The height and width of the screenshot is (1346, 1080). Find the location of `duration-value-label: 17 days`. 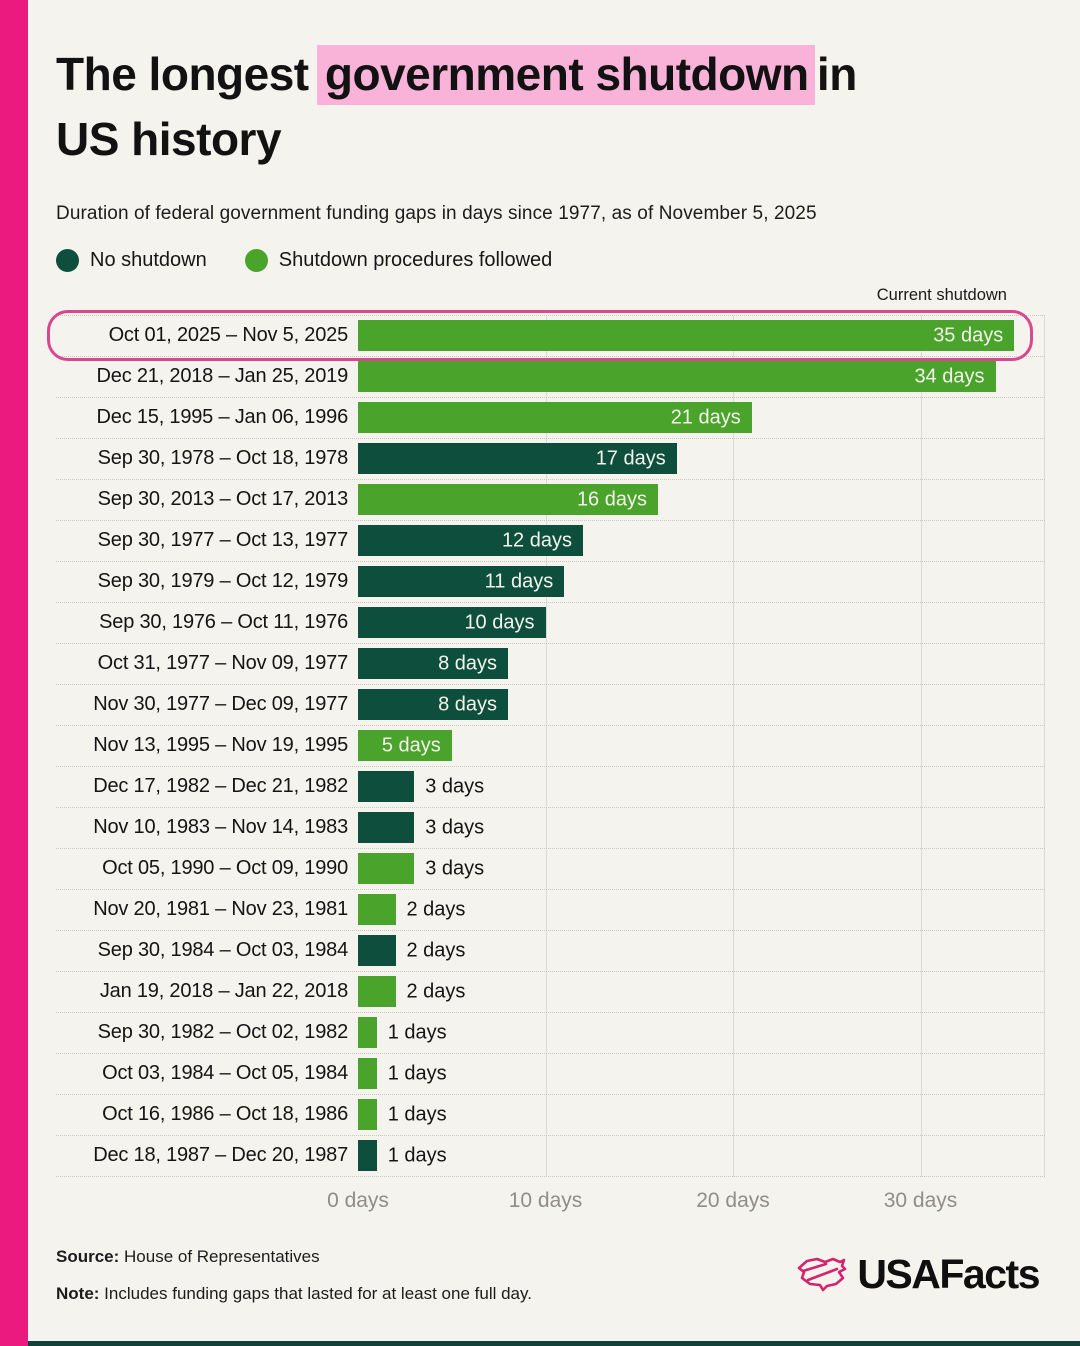

duration-value-label: 17 days is located at coordinates (630, 458).